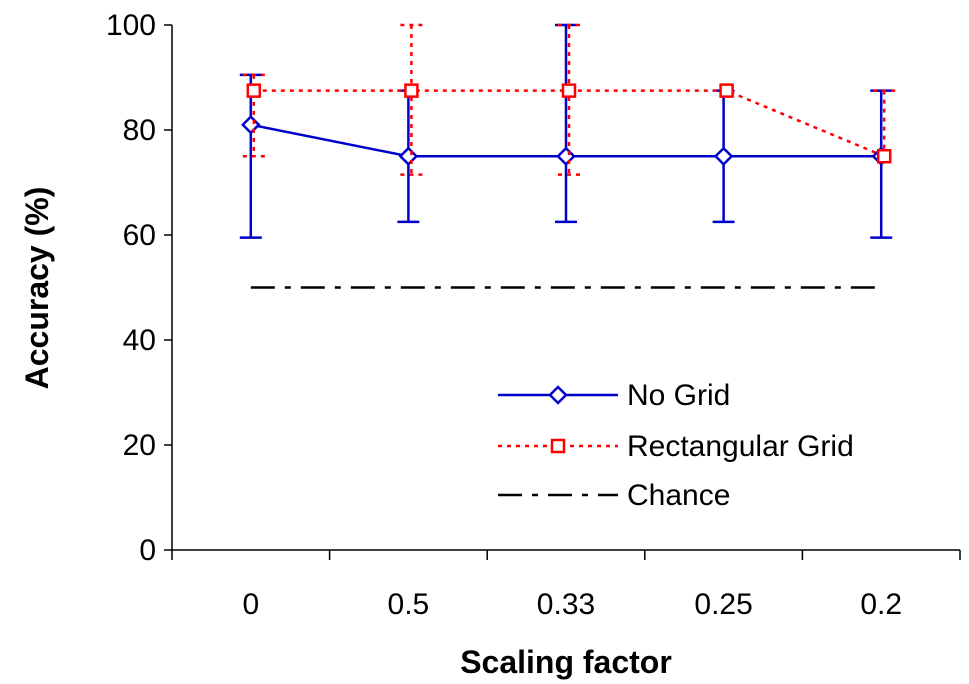 The width and height of the screenshot is (969, 684). What do you see at coordinates (139, 130) in the screenshot?
I see `y-tick-label: 80` at bounding box center [139, 130].